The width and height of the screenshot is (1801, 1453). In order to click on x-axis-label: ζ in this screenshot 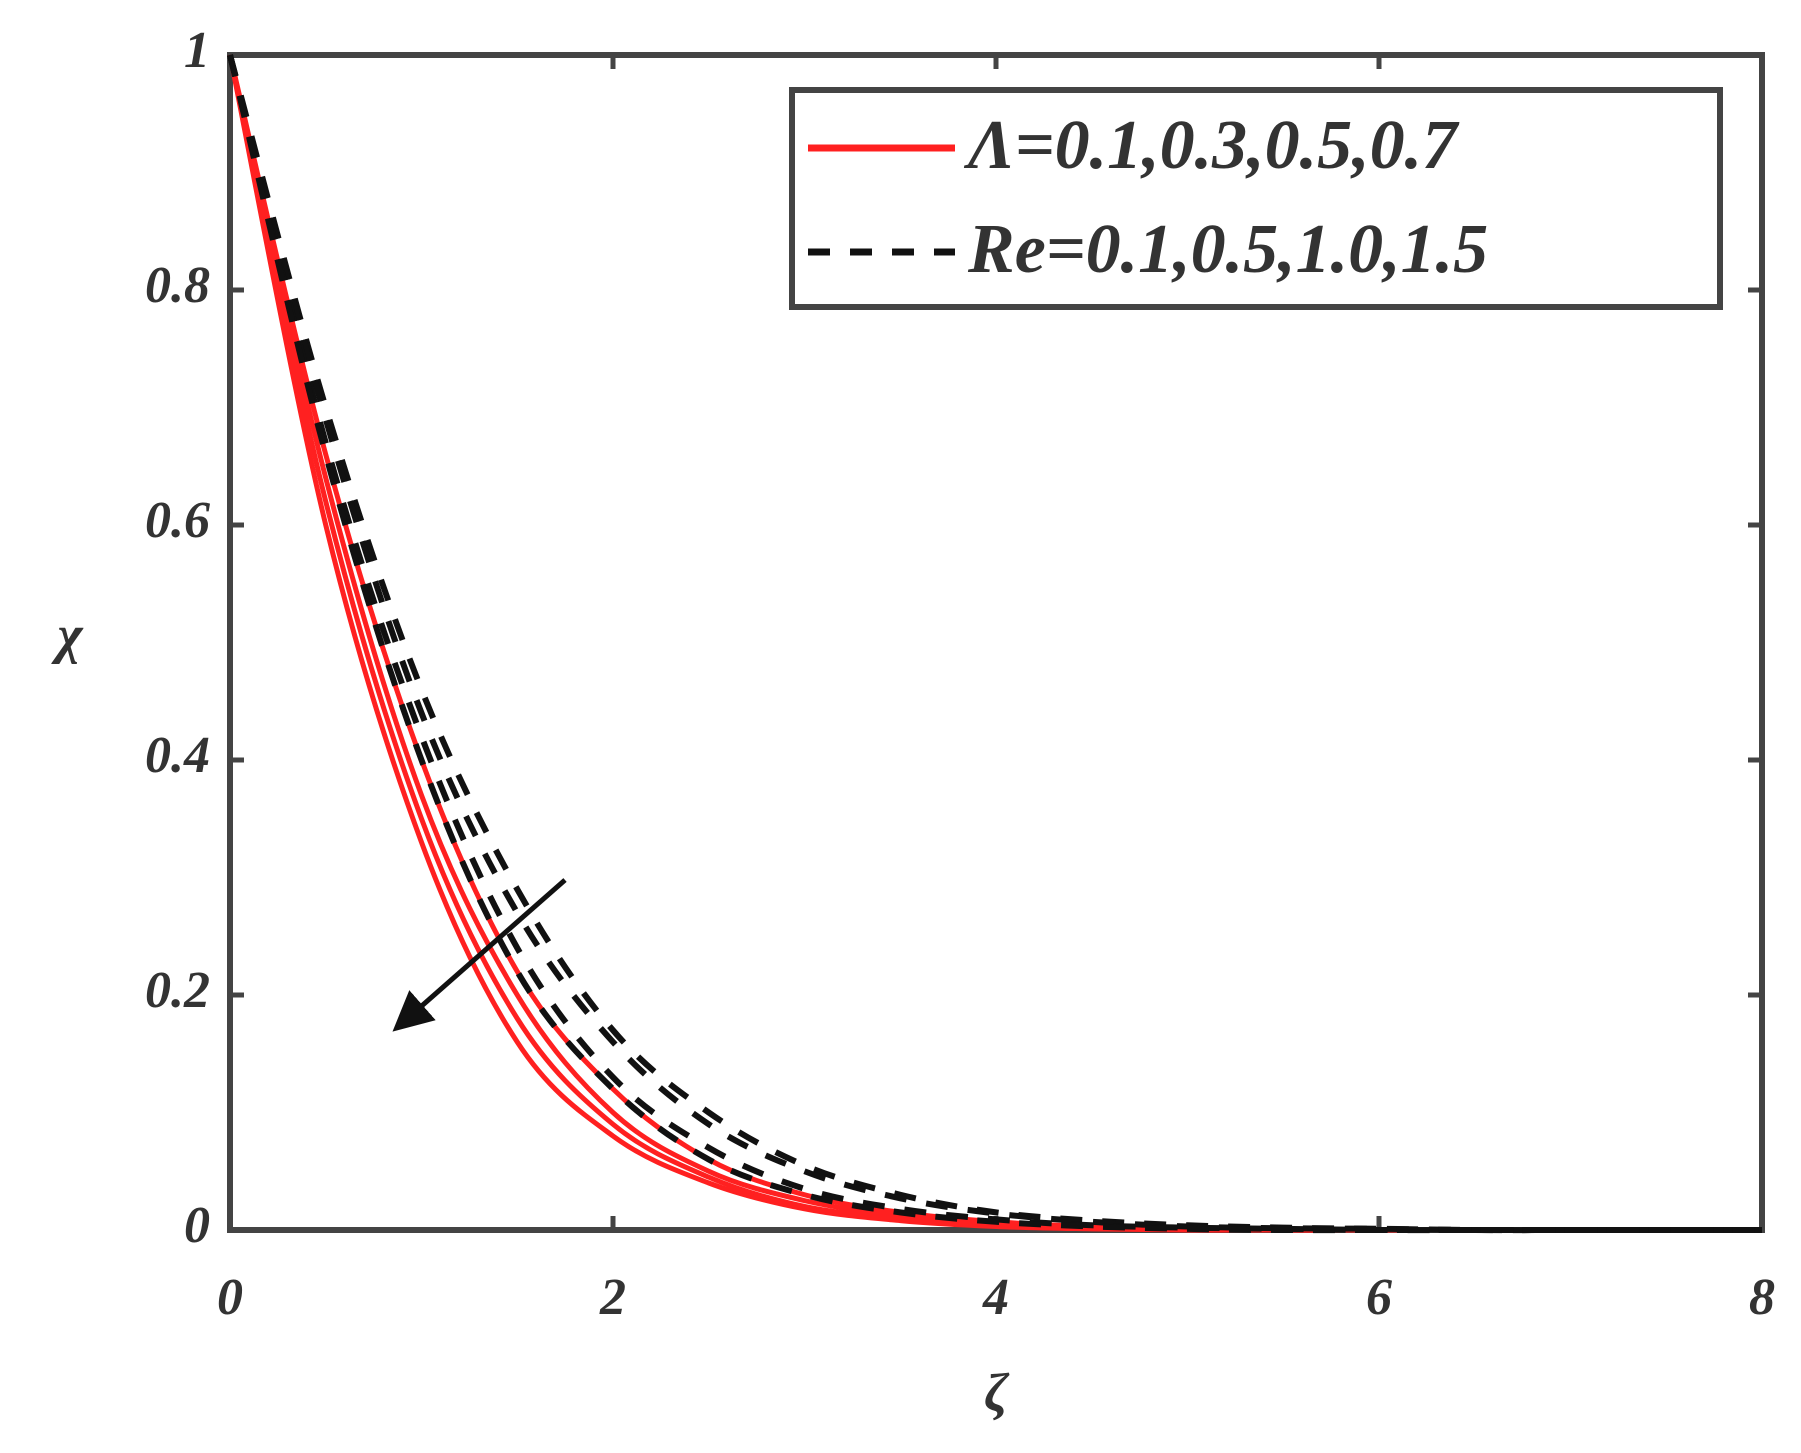, I will do `click(997, 1392)`.